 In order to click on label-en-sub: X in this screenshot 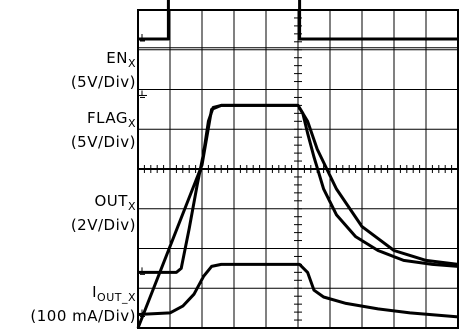, I will do `click(131, 63)`.